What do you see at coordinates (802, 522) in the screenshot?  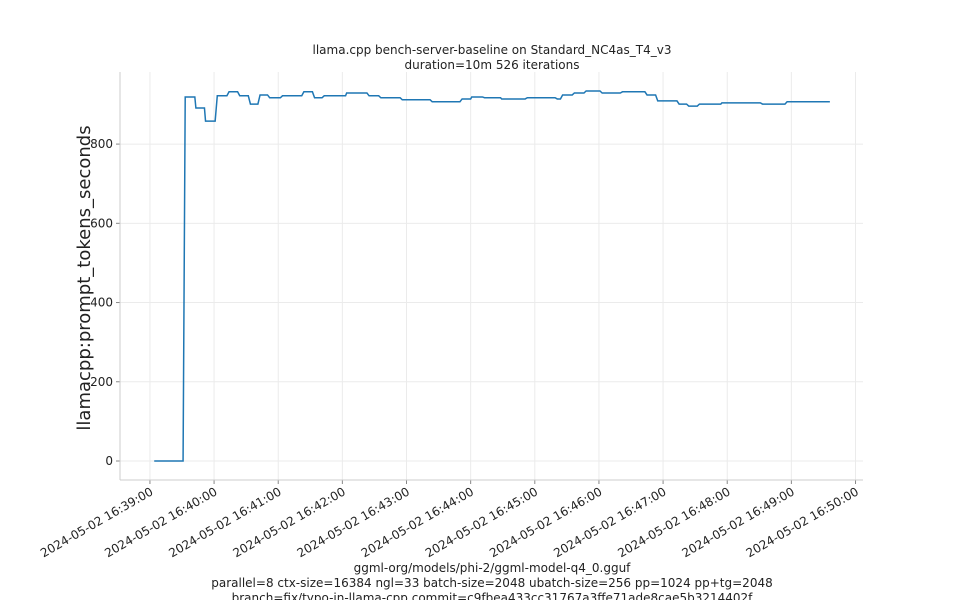 I see `x-tick-label: 2024-05-02 16:50:00` at bounding box center [802, 522].